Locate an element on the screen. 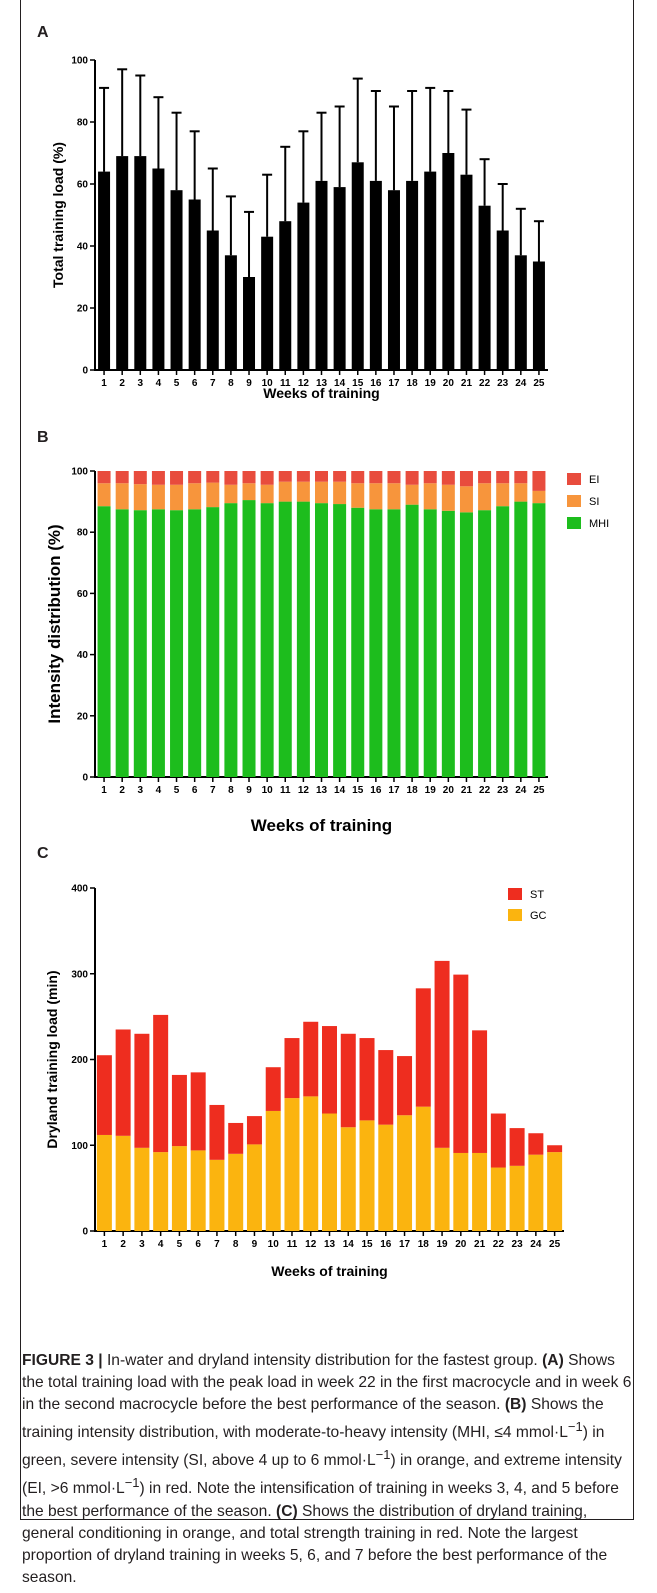 The width and height of the screenshot is (657, 1593). y-tick-label: 0 is located at coordinates (85, 1232).